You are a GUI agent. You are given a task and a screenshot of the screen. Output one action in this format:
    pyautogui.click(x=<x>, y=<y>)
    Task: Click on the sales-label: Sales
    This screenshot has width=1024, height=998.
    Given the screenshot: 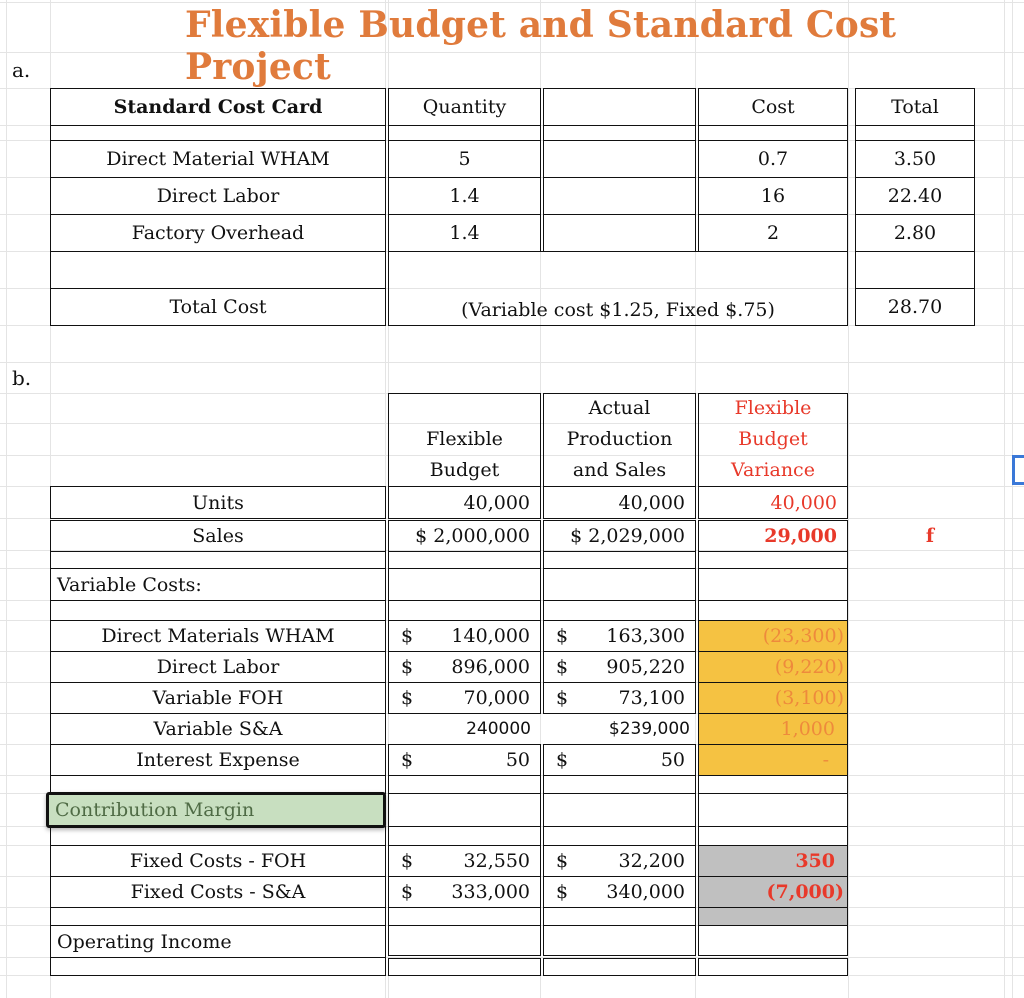 What is the action you would take?
    pyautogui.click(x=218, y=536)
    